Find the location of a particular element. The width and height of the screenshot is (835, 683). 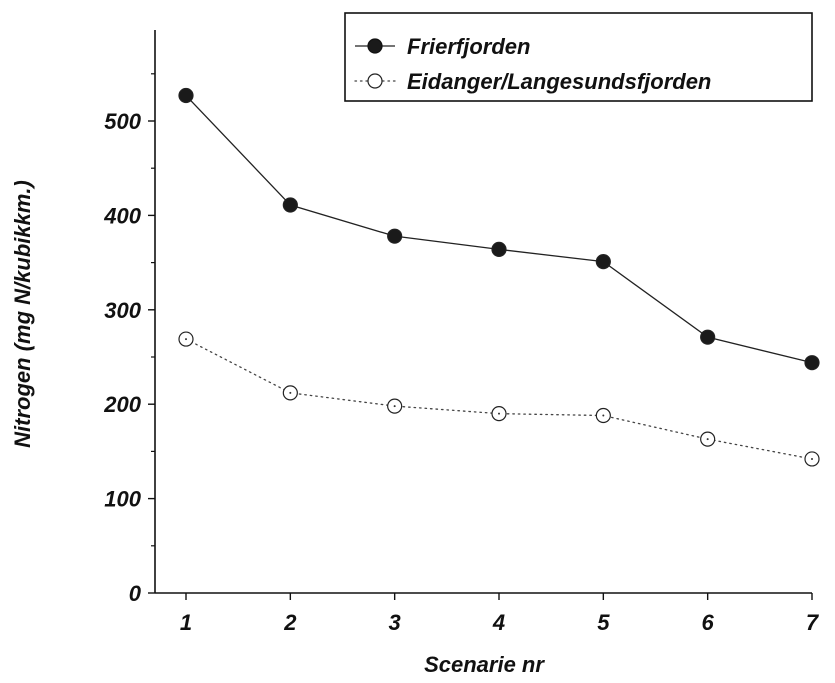

data-point-center-s1-x1 is located at coordinates (186, 339).